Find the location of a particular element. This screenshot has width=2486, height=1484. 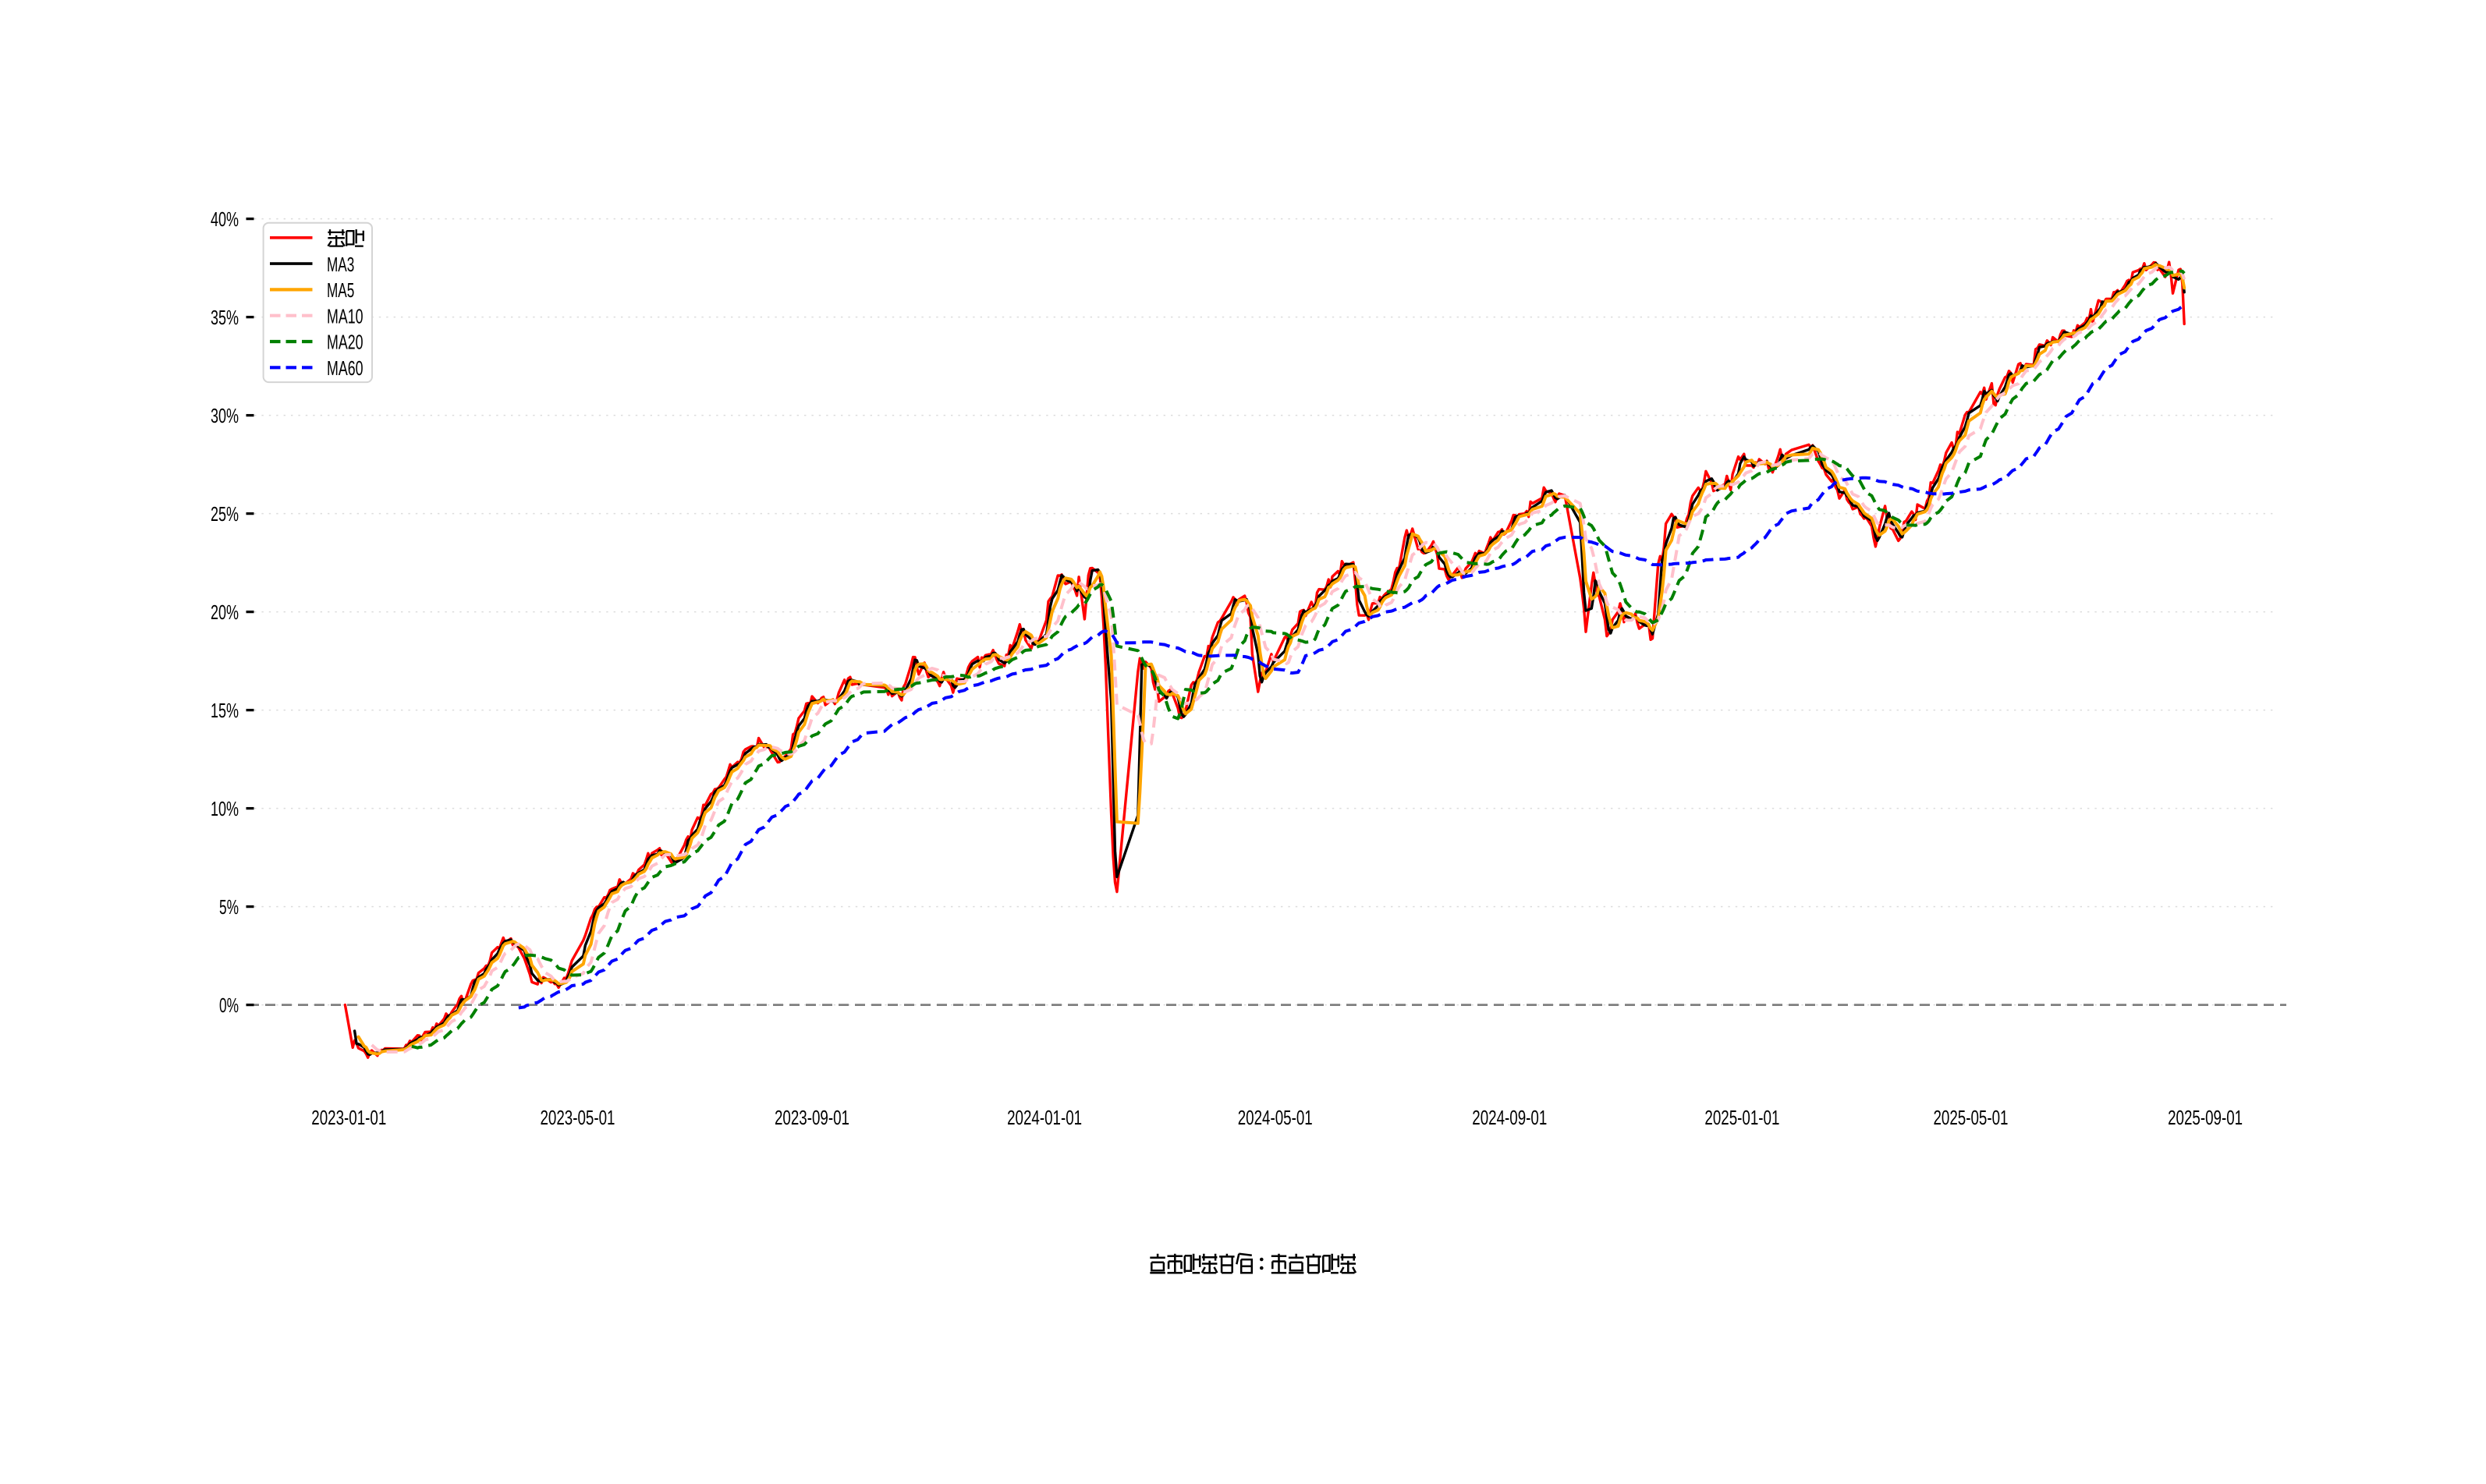

svg-text: 2023-09-01 is located at coordinates (812, 1117).